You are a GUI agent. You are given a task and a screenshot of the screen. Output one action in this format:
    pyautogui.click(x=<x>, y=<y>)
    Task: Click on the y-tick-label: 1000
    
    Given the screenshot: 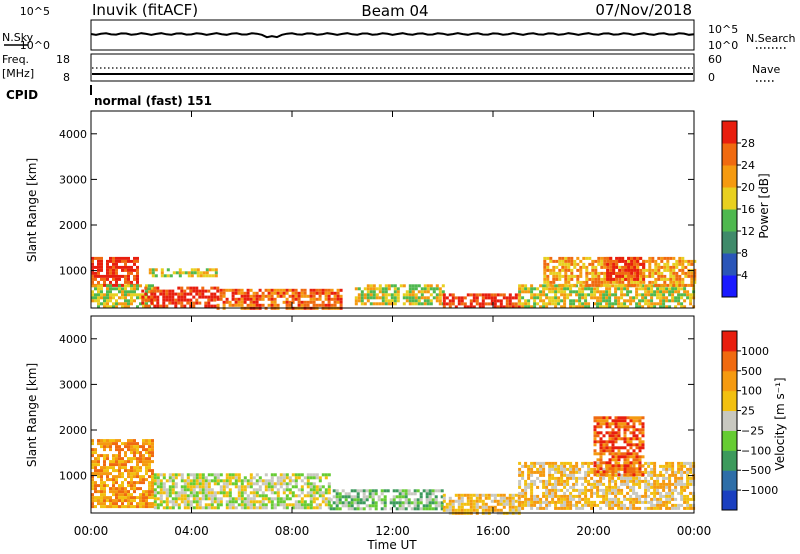 What is the action you would take?
    pyautogui.click(x=73, y=271)
    